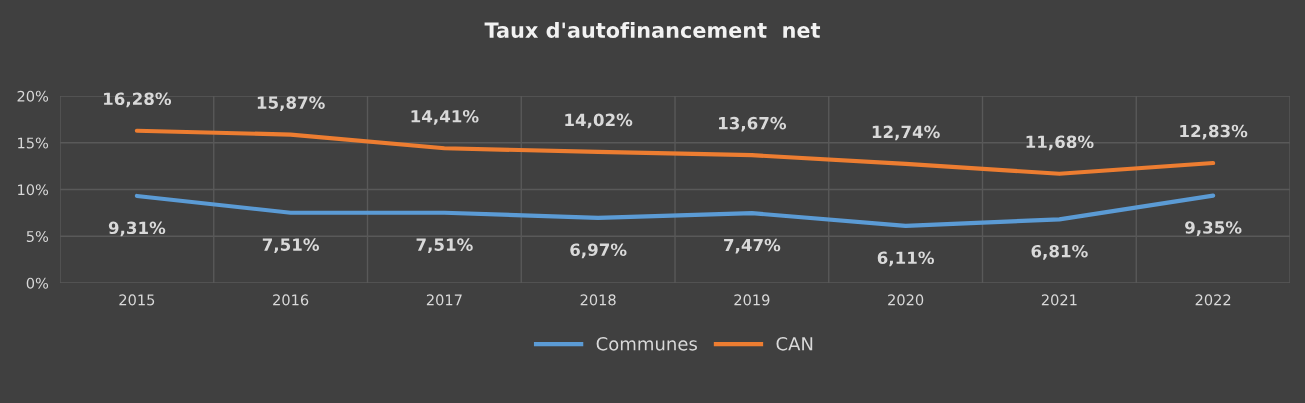 Image resolution: width=1305 pixels, height=403 pixels. What do you see at coordinates (906, 300) in the screenshot?
I see `x-tick-label: 2020` at bounding box center [906, 300].